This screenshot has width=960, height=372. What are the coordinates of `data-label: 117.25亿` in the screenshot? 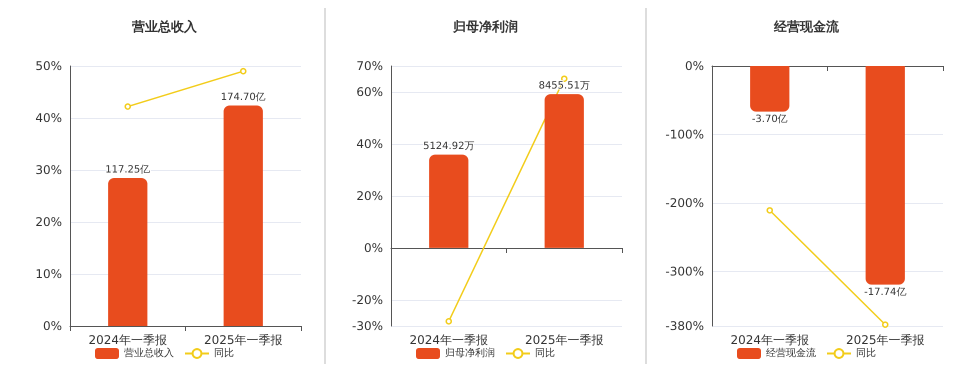 It's located at (127, 170).